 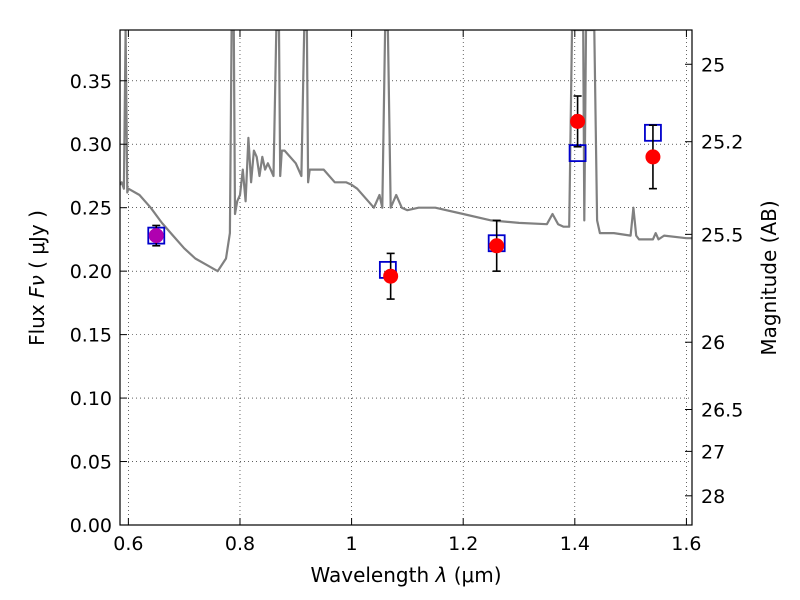 What do you see at coordinates (722, 411) in the screenshot?
I see `mag-tick-label: 26.5` at bounding box center [722, 411].